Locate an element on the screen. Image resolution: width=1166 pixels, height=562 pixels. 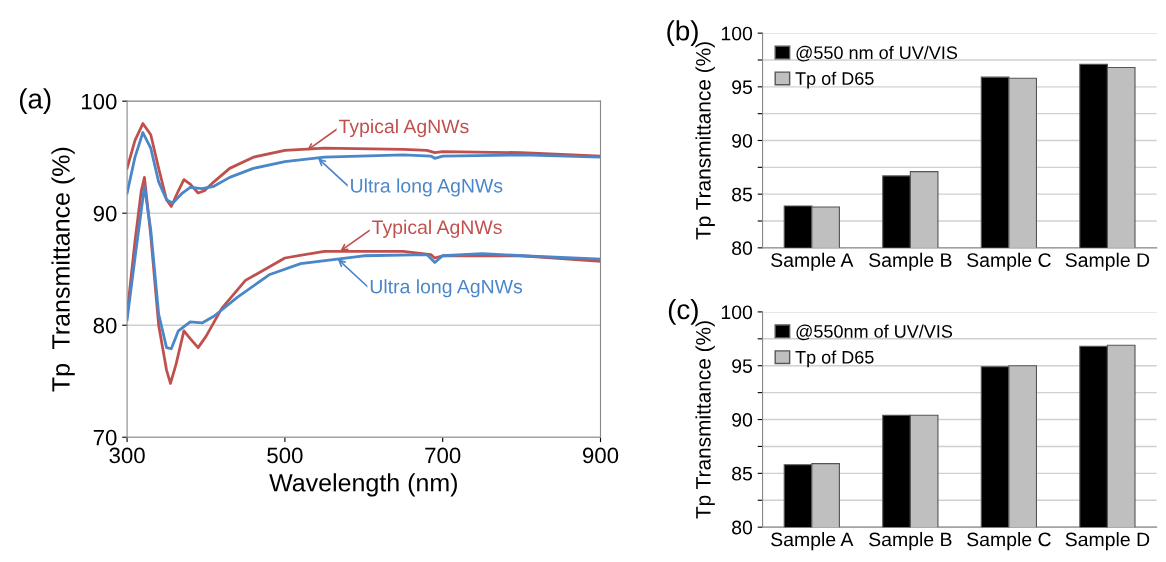
legend-label: @550nm of UV/VIS is located at coordinates (874, 332).